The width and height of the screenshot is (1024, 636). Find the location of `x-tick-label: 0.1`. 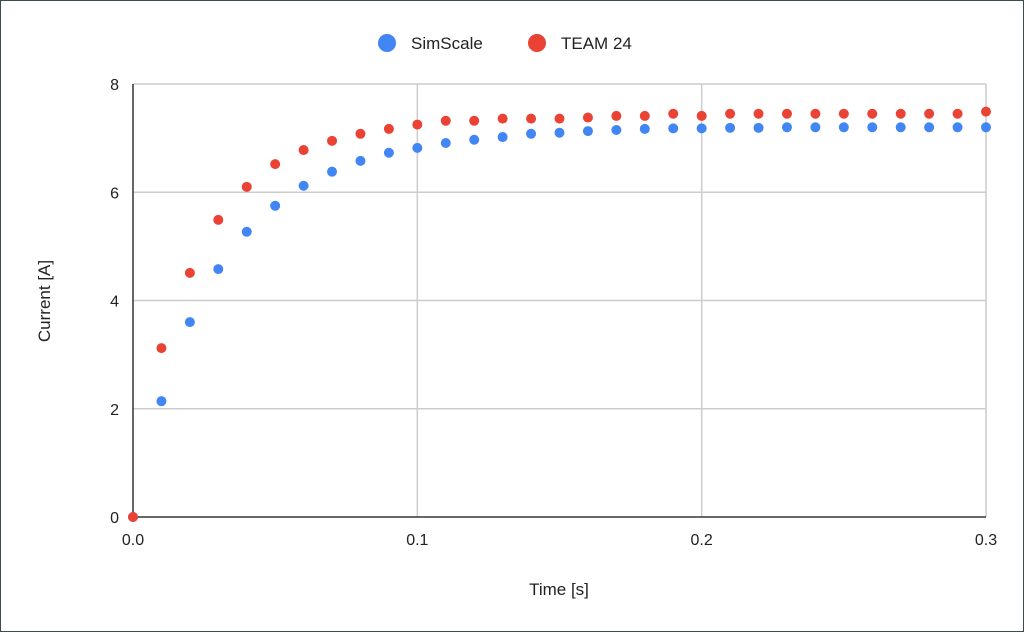

x-tick-label: 0.1 is located at coordinates (417, 540).